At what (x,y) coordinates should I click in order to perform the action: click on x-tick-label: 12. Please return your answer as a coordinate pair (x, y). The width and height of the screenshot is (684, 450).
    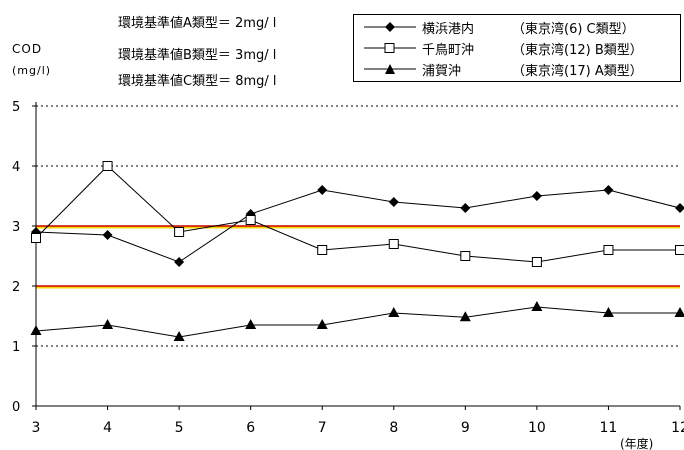
    Looking at the image, I should click on (677, 428).